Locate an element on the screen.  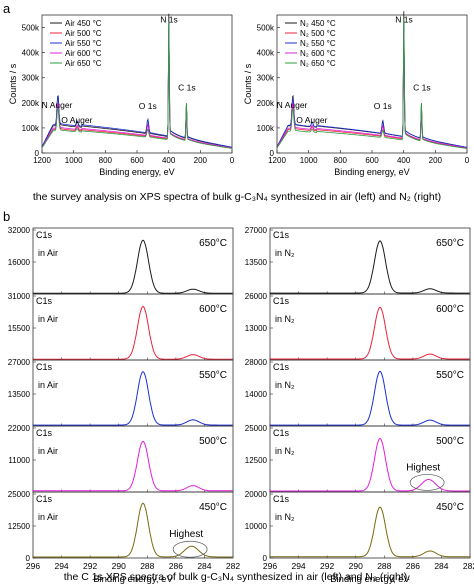
legend-label: Air 600 °C is located at coordinates (83, 53).